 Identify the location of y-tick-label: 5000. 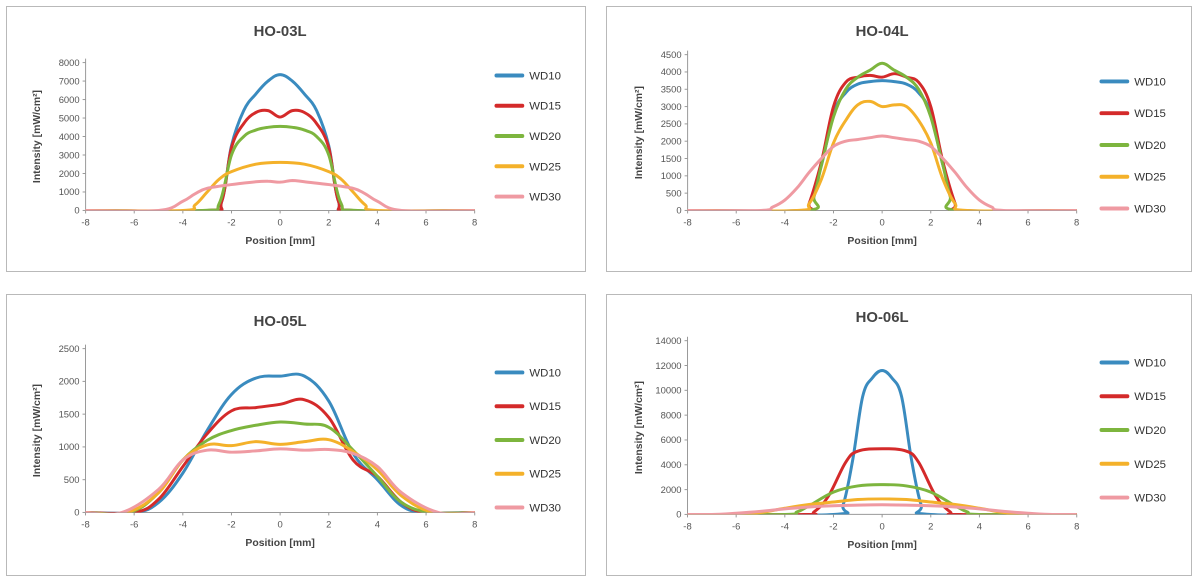
(69, 117).